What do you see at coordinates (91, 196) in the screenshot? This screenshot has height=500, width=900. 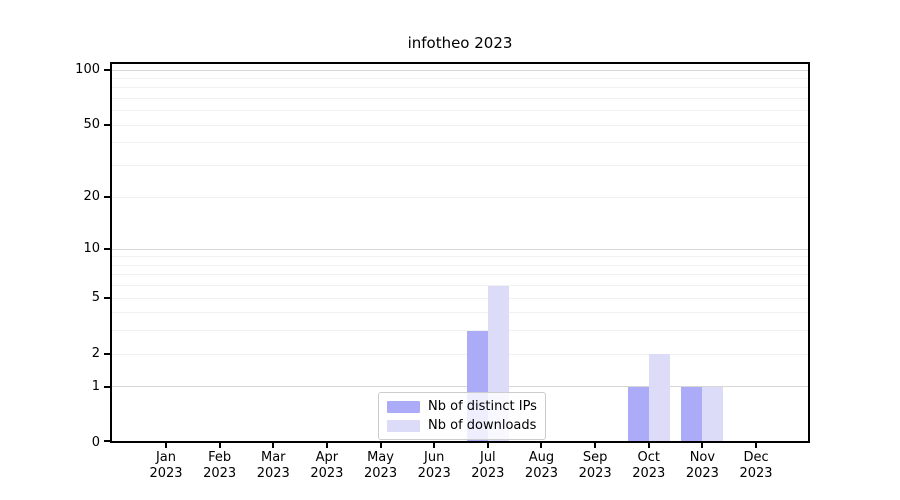 I see `y-tick-label: 20` at bounding box center [91, 196].